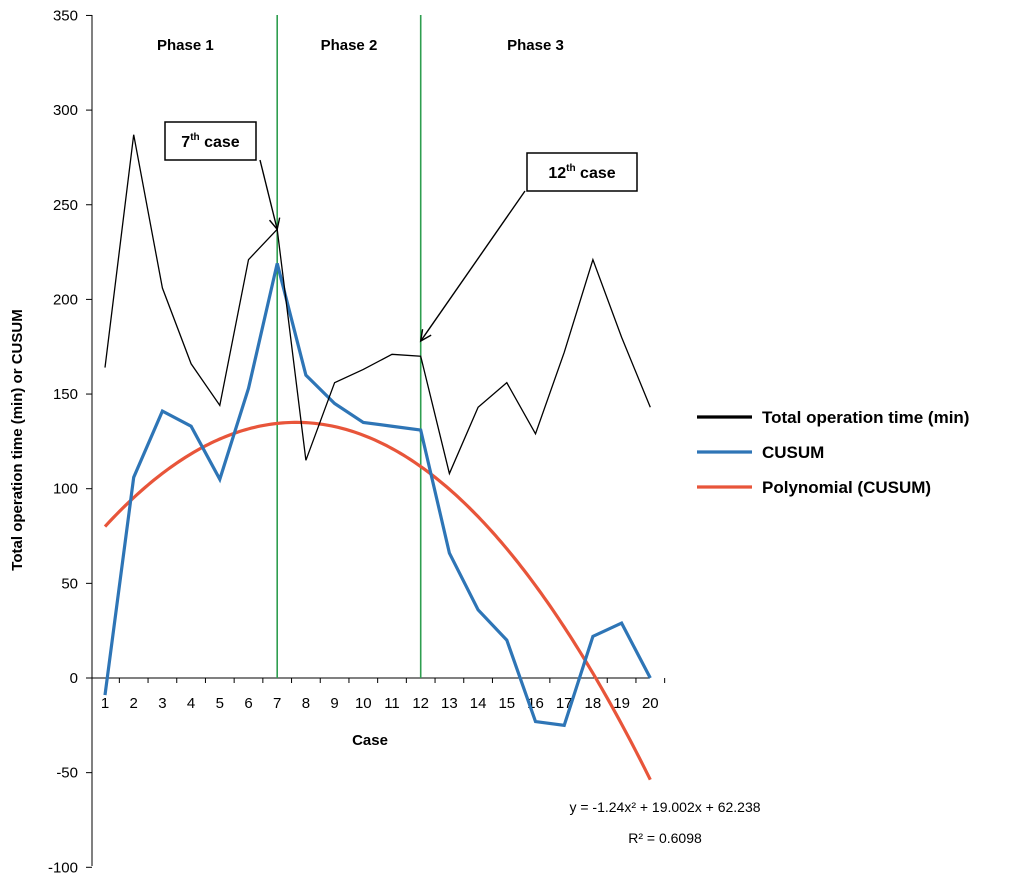 The height and width of the screenshot is (879, 1009). I want to click on callouts: 7th case 12th case, so click(401, 232).